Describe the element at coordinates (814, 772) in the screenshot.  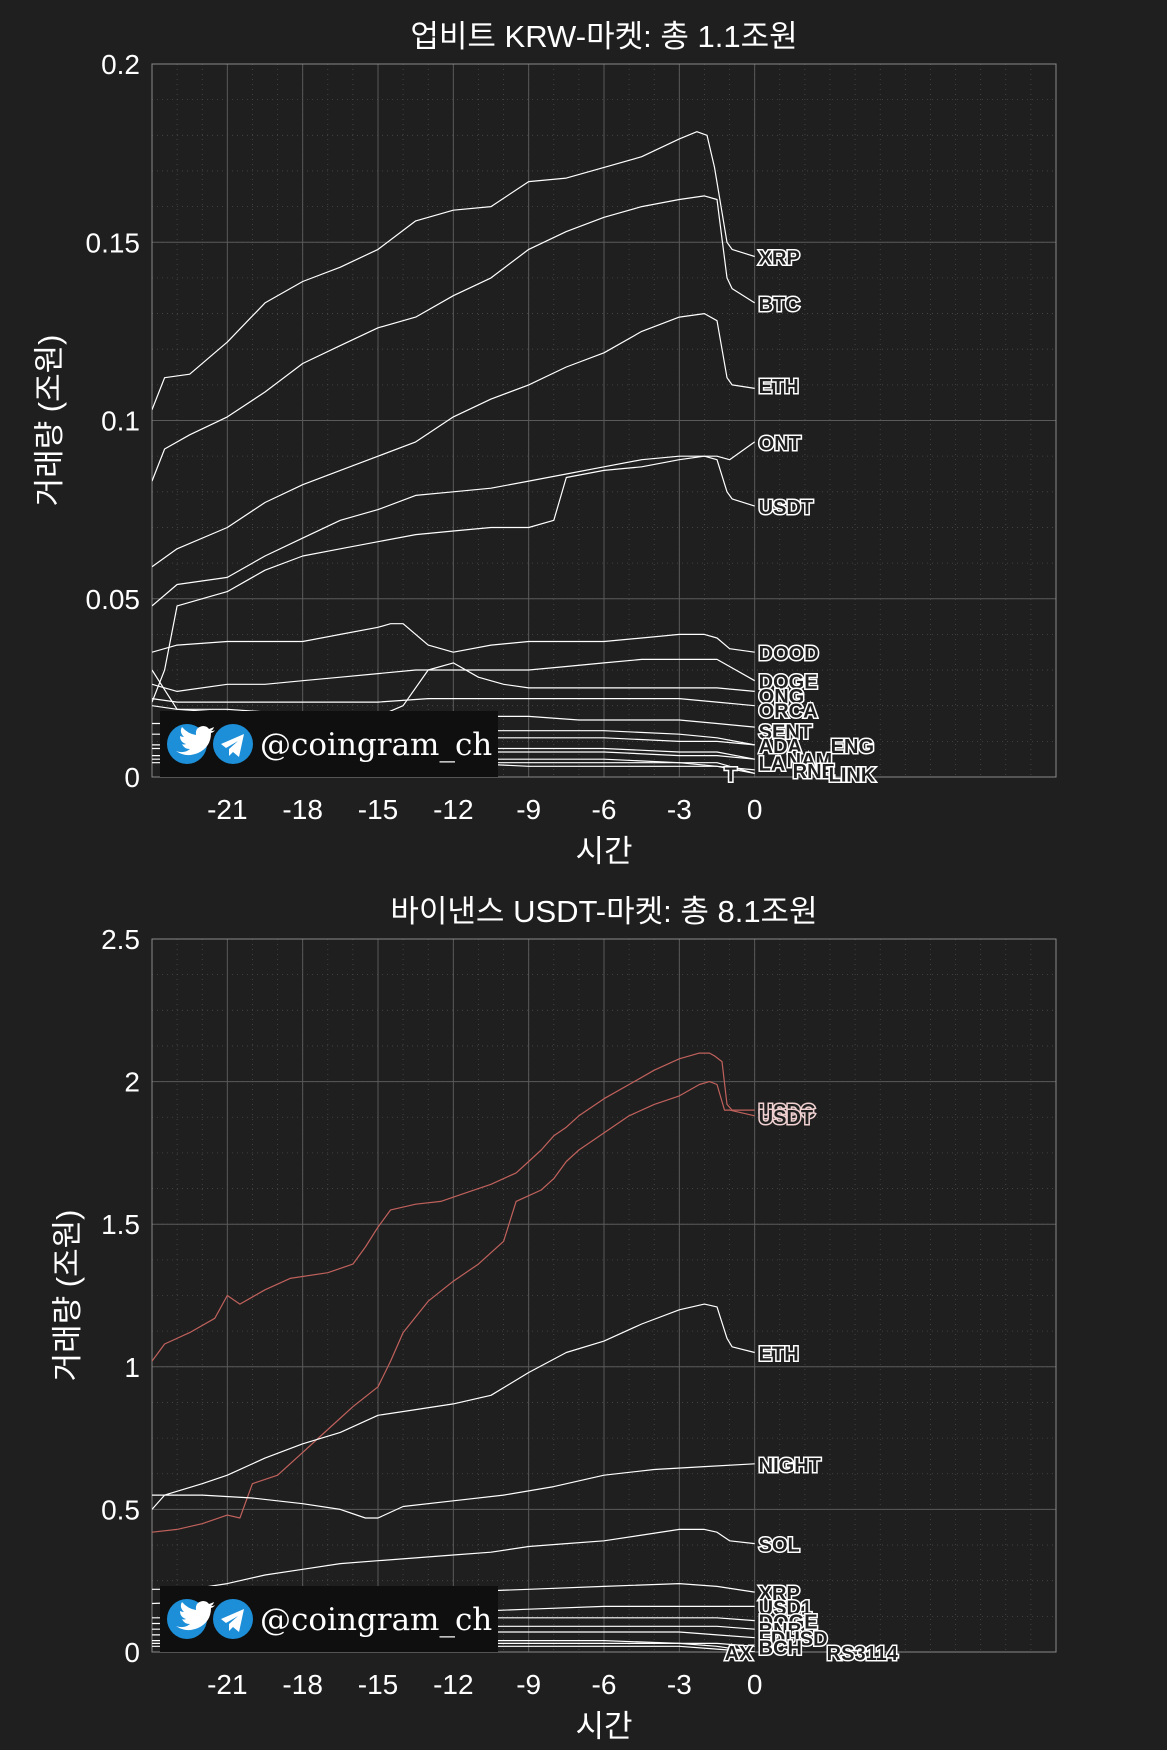
I see `series-label-rne: RNE` at that location.